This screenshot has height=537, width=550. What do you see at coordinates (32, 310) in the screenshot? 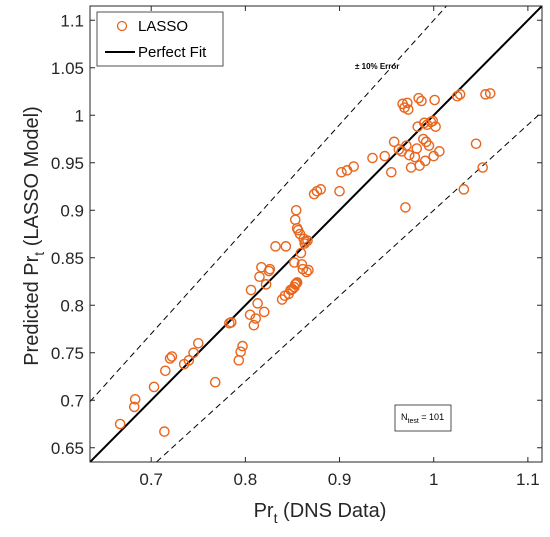
I see `y-axis-label-main: Predicted Pr` at bounding box center [32, 310].